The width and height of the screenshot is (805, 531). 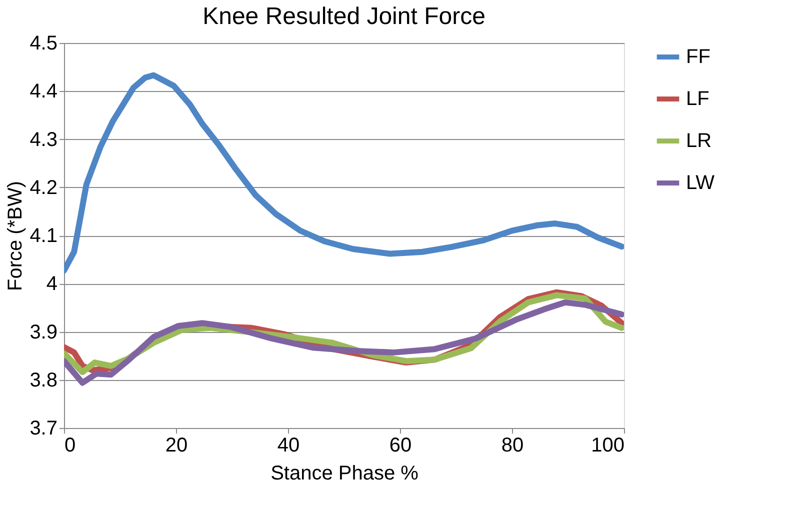 What do you see at coordinates (44, 332) in the screenshot?
I see `y-tick-label: 3.9` at bounding box center [44, 332].